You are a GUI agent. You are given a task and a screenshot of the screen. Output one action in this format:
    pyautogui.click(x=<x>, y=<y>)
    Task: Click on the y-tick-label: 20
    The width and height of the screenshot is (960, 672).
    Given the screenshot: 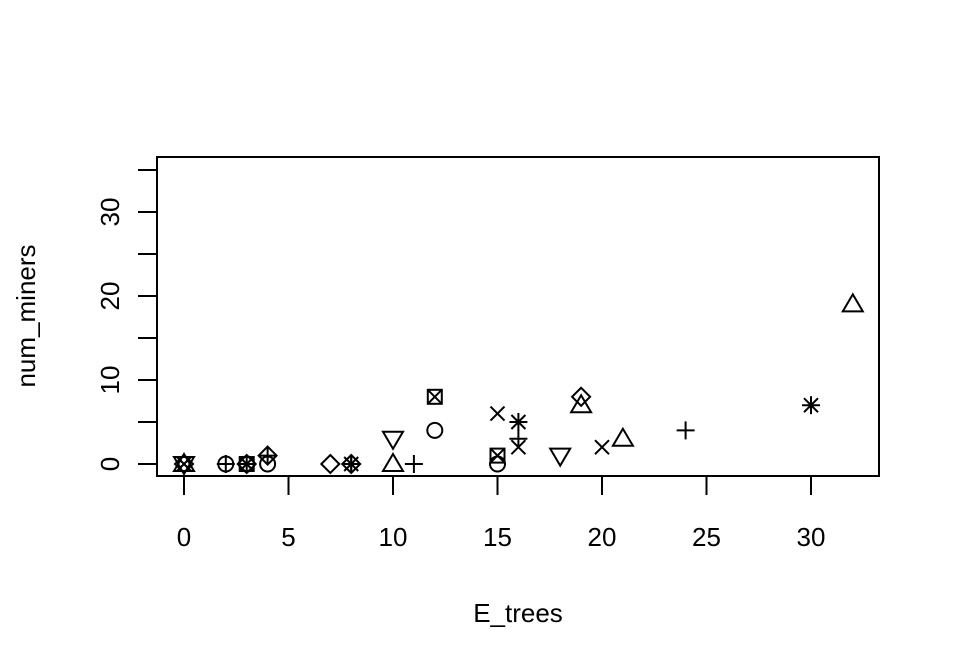 What is the action you would take?
    pyautogui.click(x=110, y=296)
    